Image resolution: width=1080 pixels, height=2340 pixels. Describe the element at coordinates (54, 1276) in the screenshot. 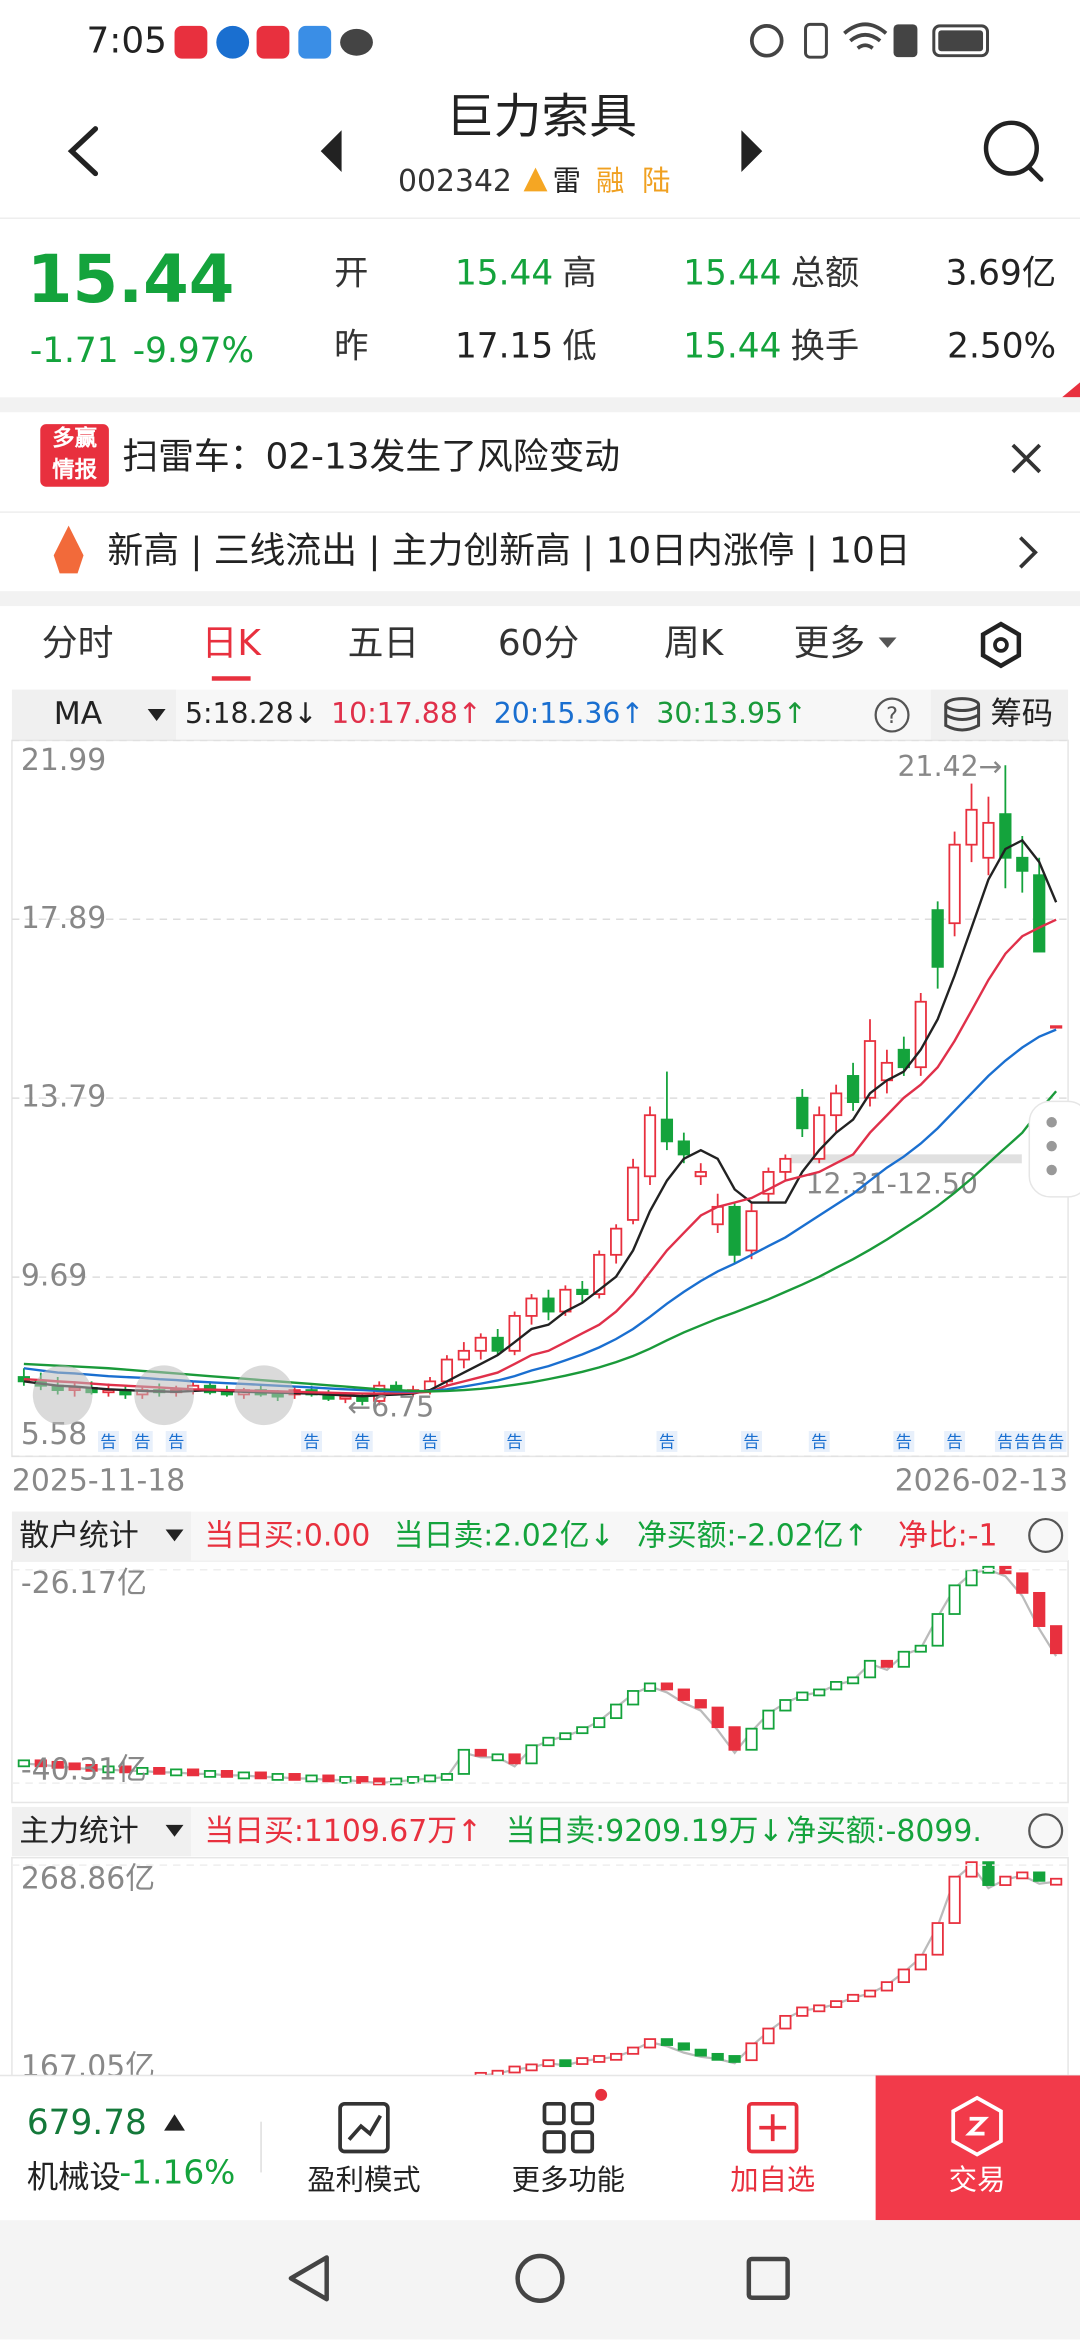

I see `y-tick-label: 9.69` at that location.